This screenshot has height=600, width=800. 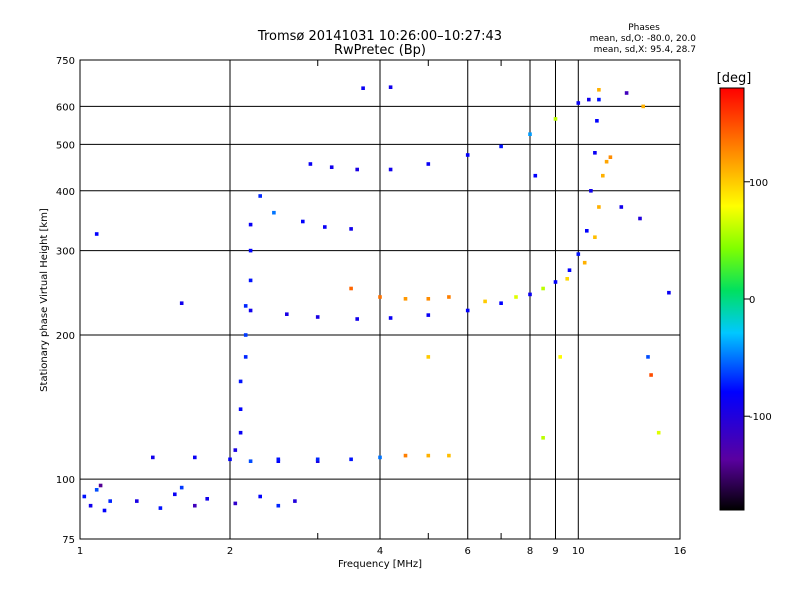 I want to click on colorbar-tick-label: 0, so click(x=752, y=300).